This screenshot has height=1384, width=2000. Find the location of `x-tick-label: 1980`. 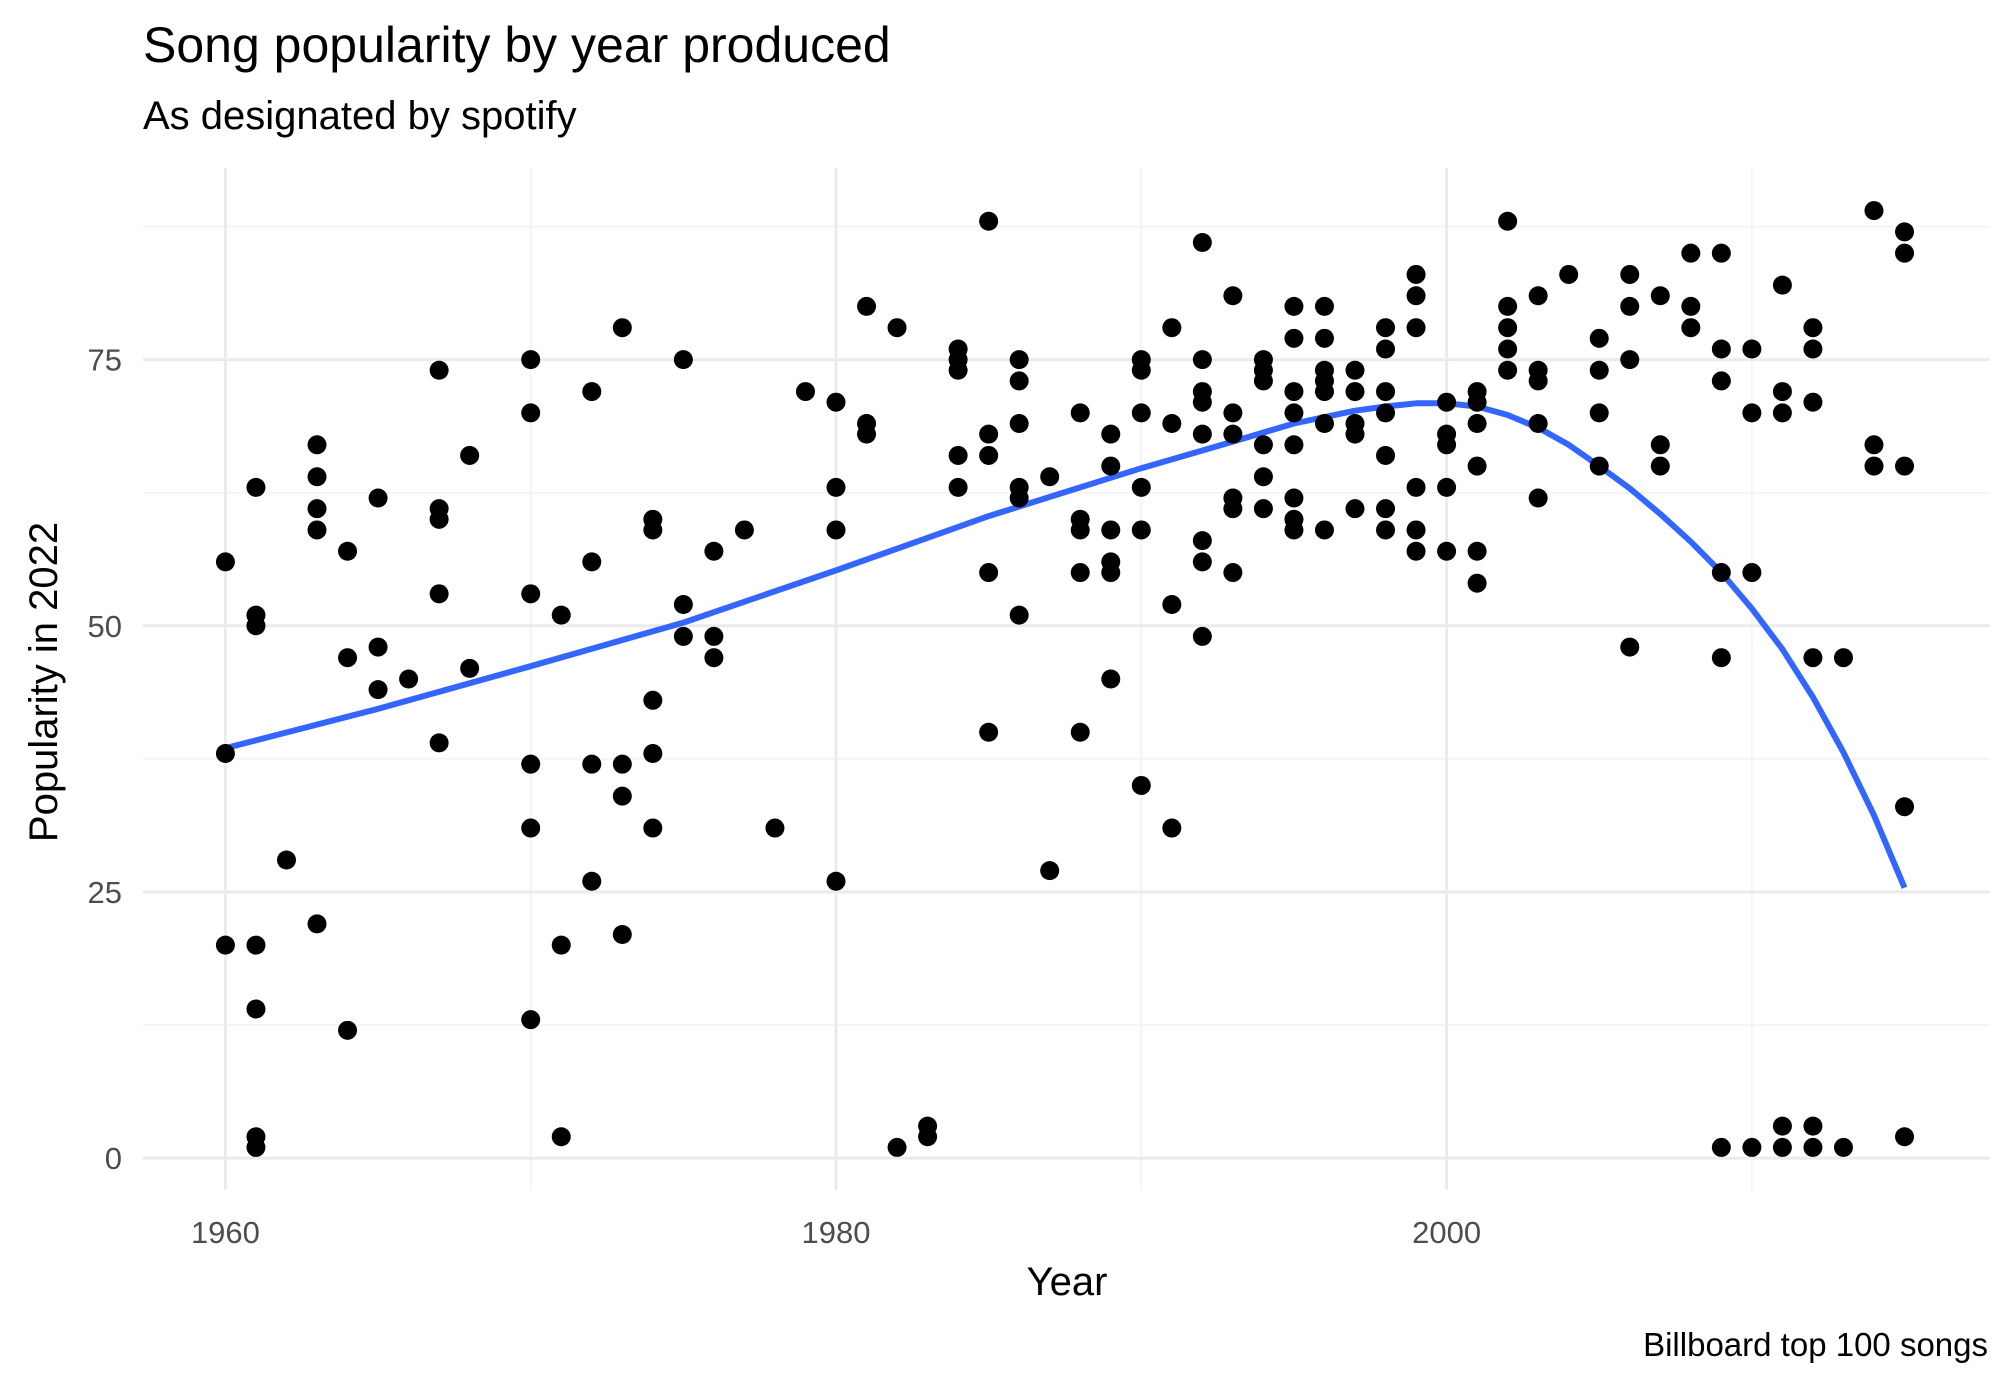

x-tick-label: 1980 is located at coordinates (836, 1232).